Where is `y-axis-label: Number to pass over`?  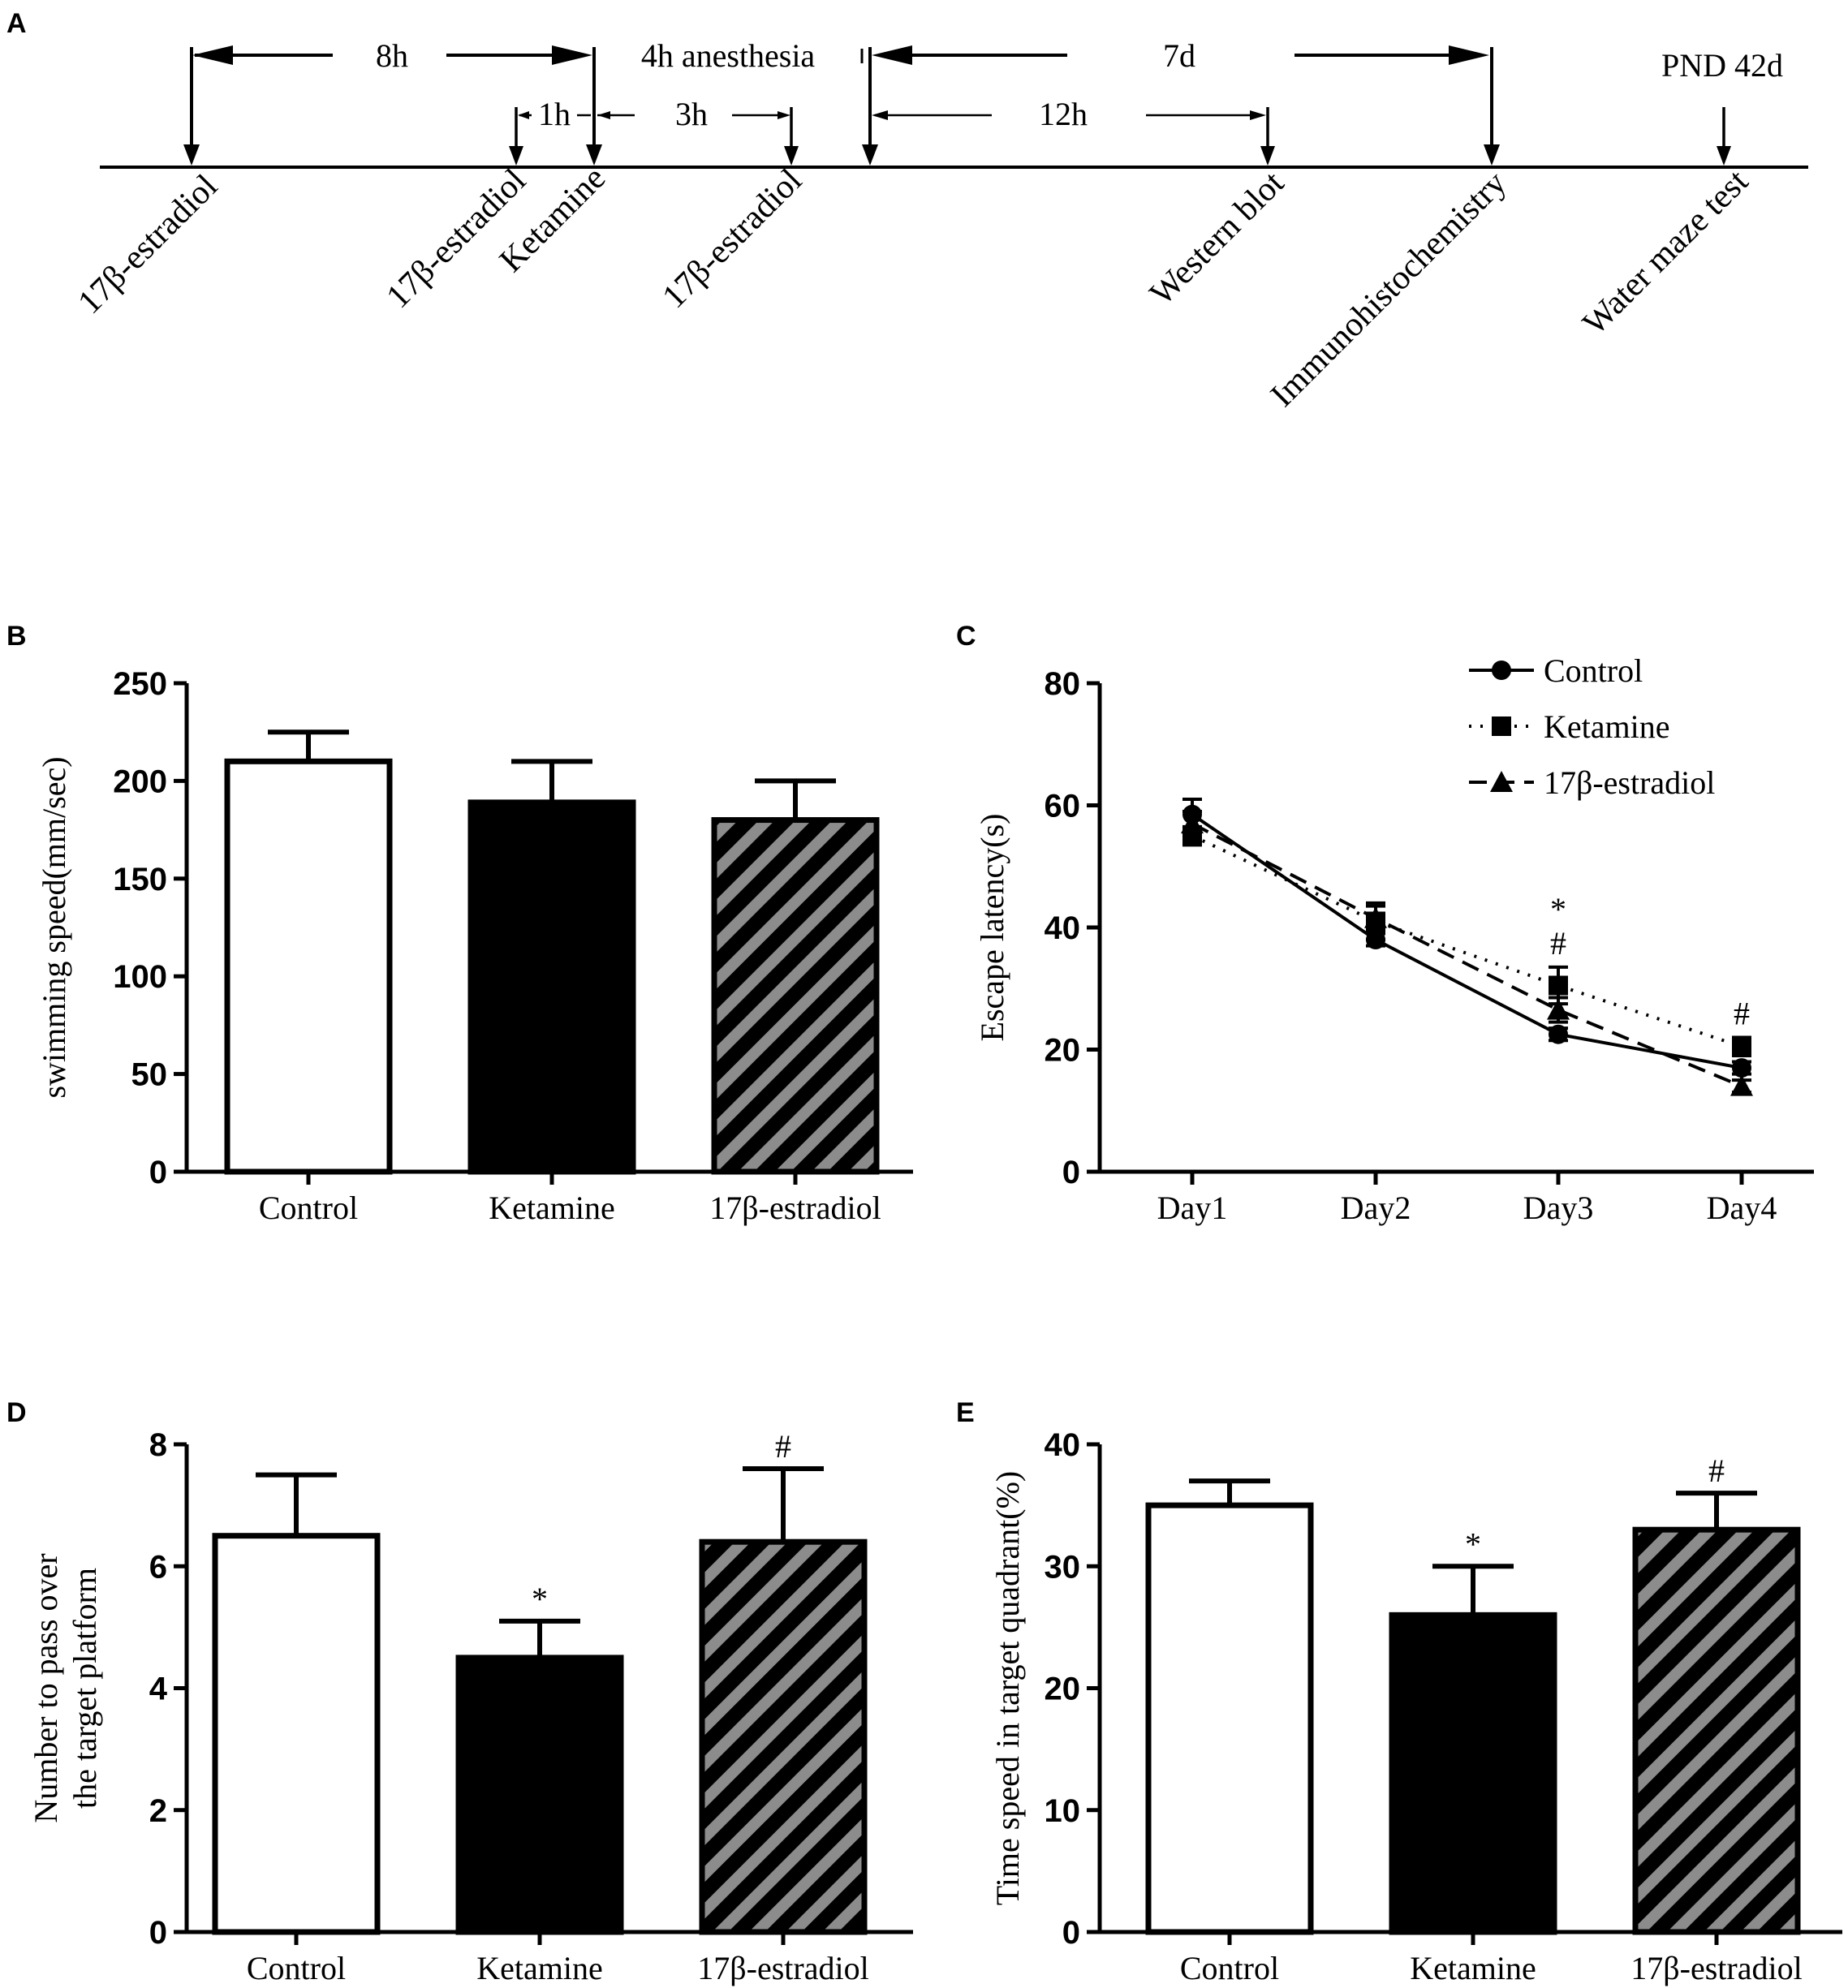 y-axis-label: Number to pass over is located at coordinates (46, 1687).